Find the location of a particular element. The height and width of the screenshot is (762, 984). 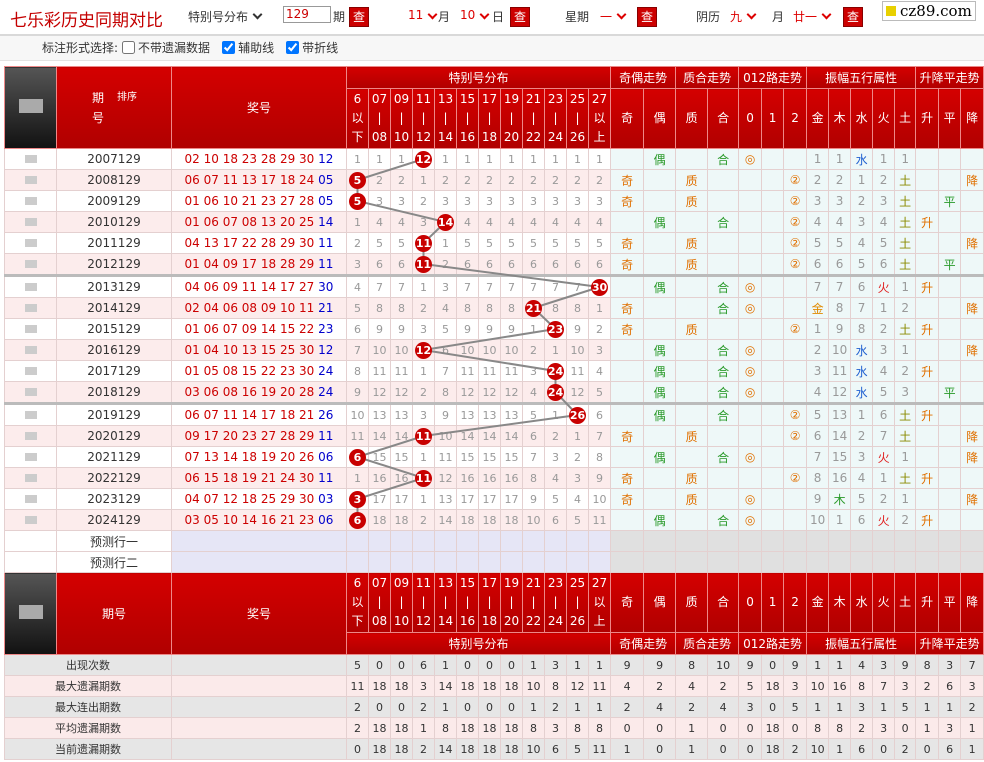

column-header: 0 is located at coordinates (750, 118).